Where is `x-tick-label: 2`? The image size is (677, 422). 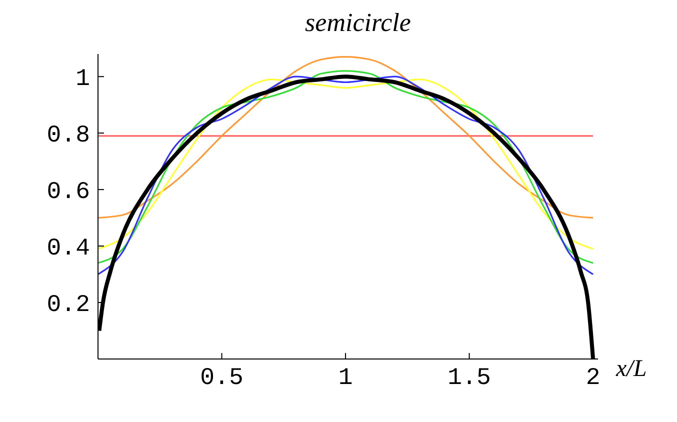
x-tick-label: 2 is located at coordinates (593, 378).